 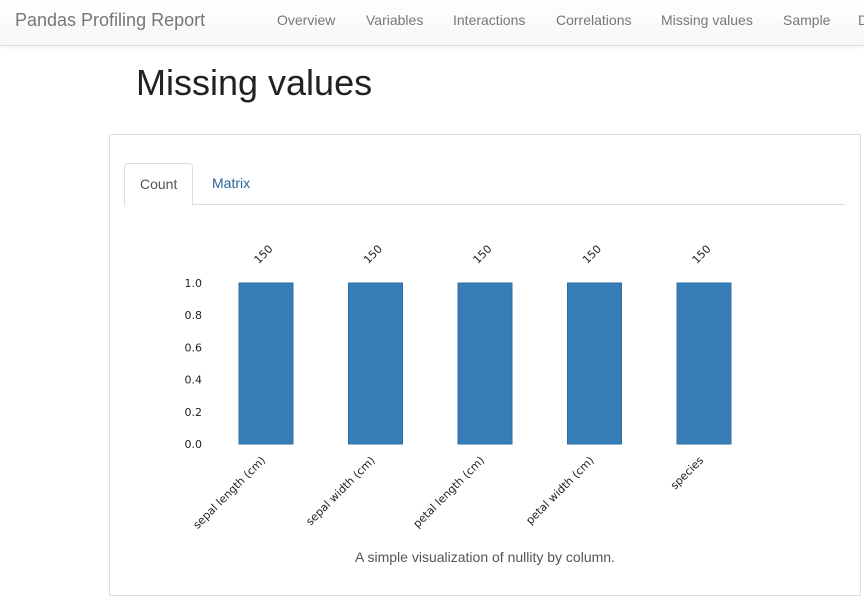 I want to click on nav-link-variables: Variables, so click(x=395, y=20).